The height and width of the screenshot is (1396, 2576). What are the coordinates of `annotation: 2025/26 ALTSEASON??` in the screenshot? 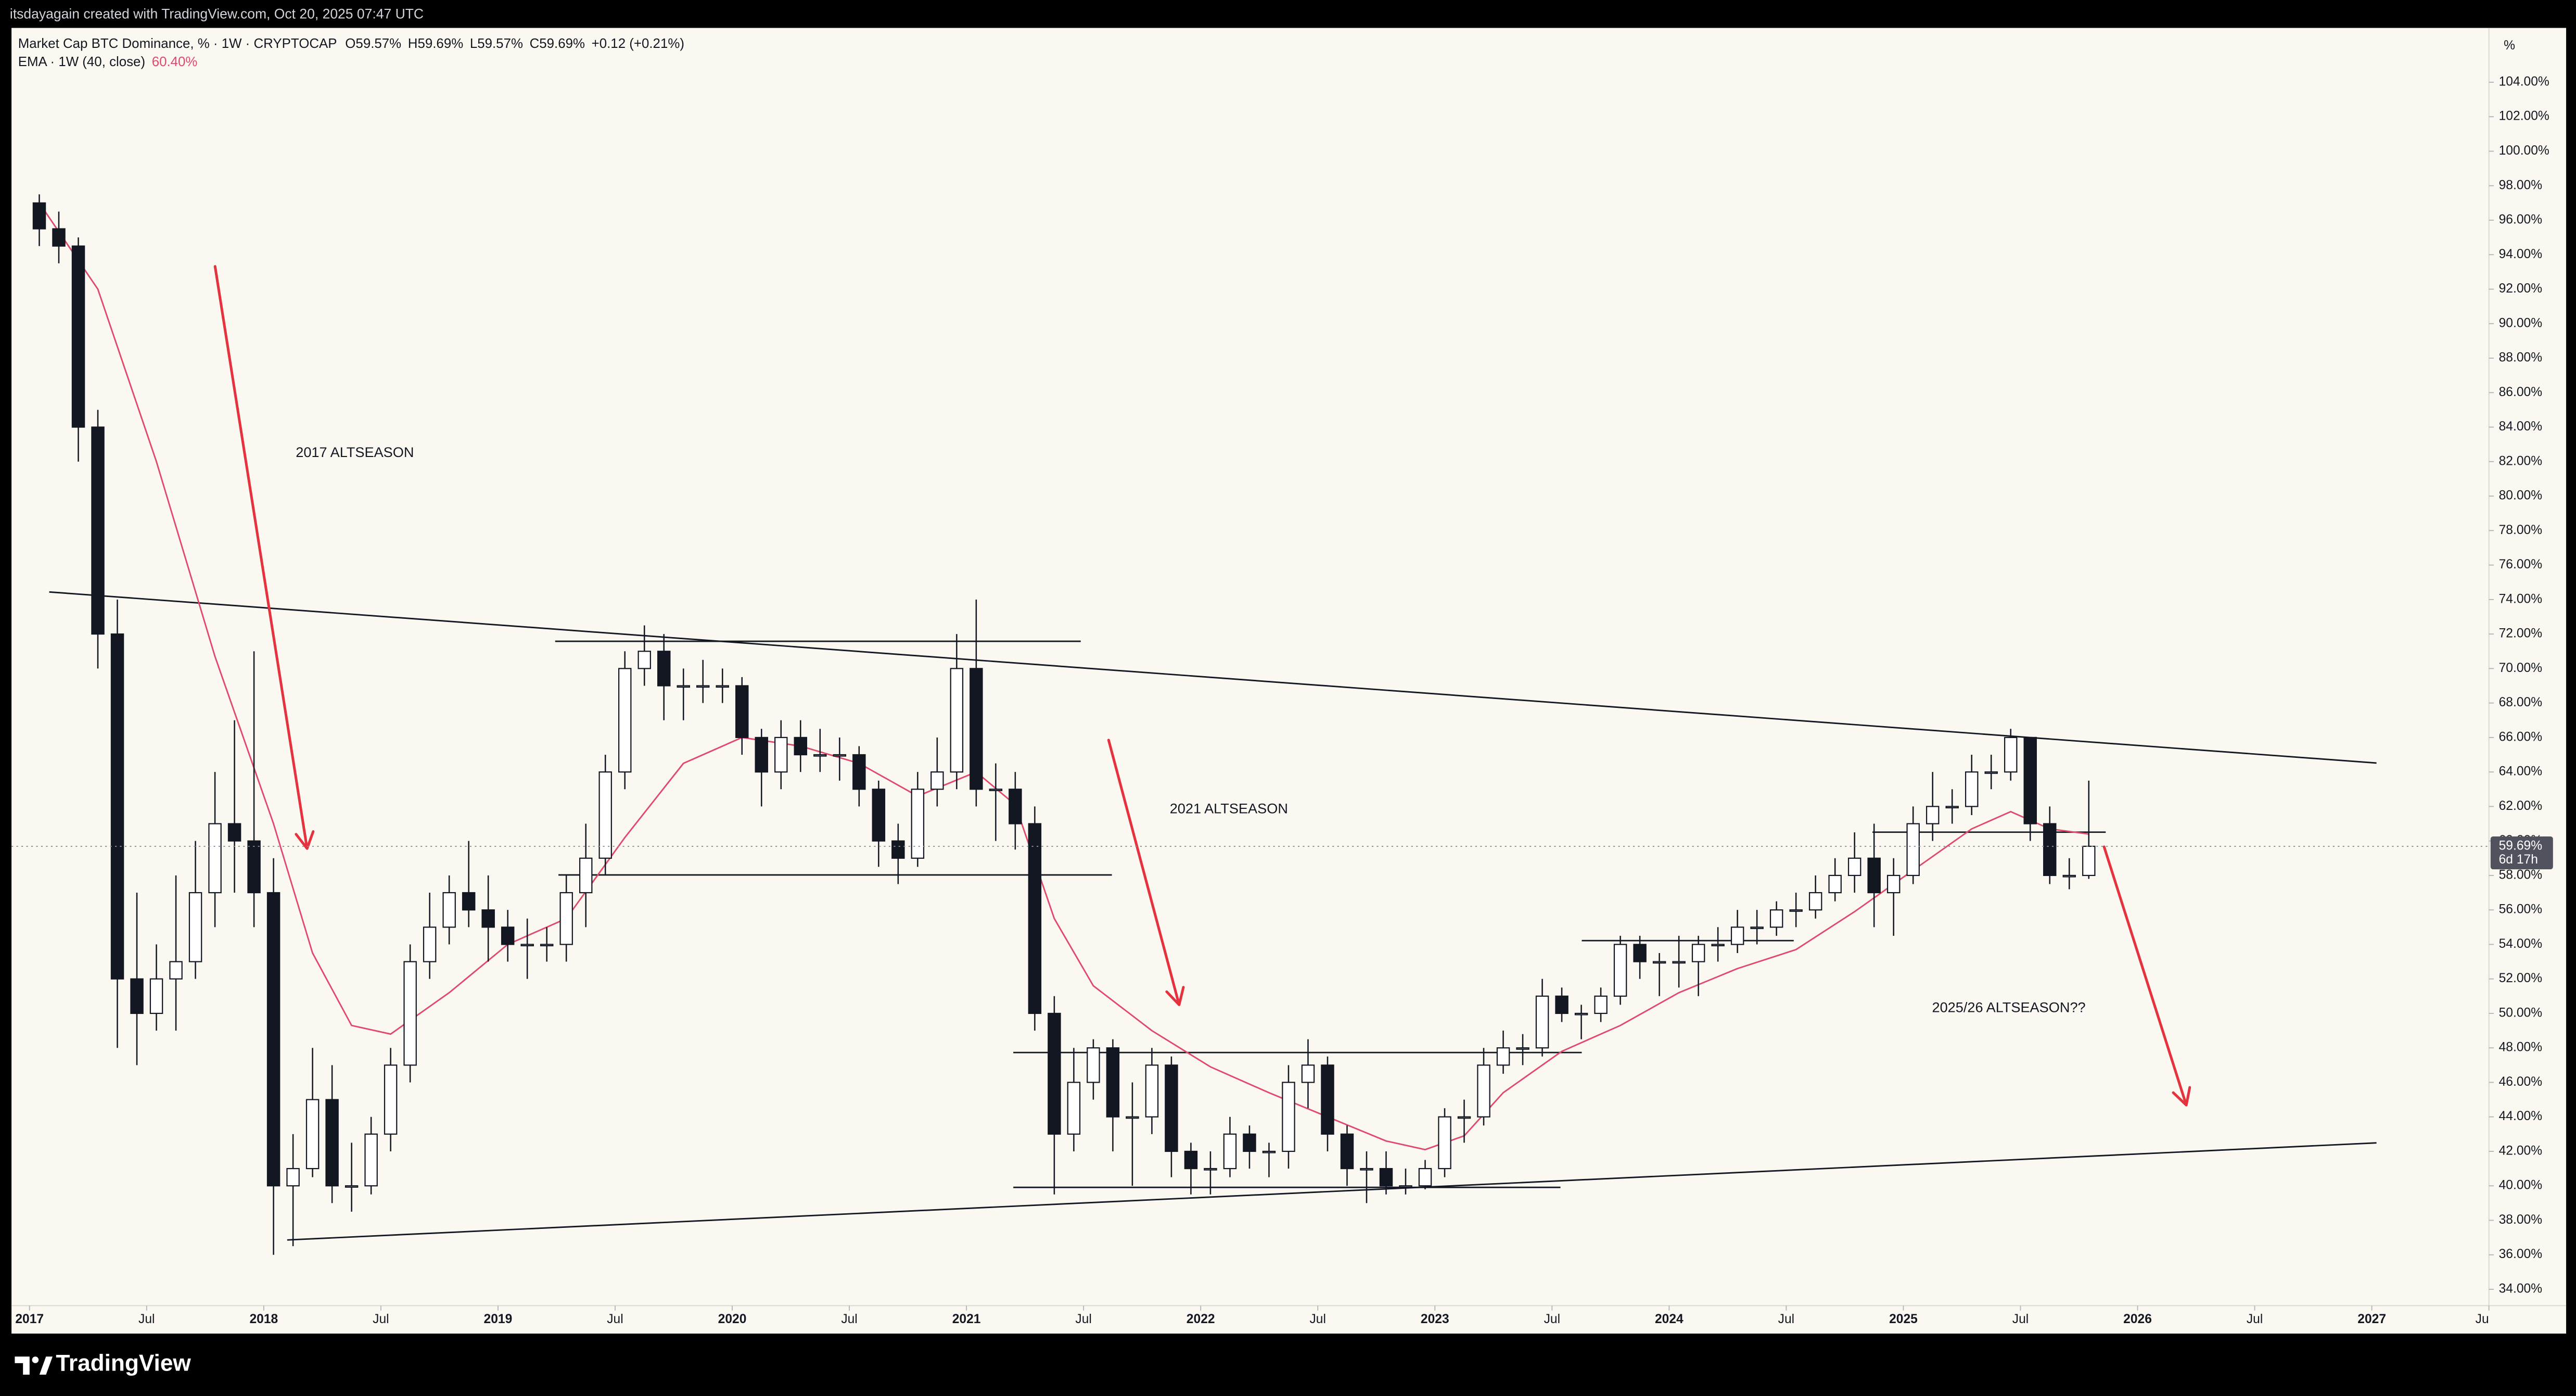 It's located at (2009, 1008).